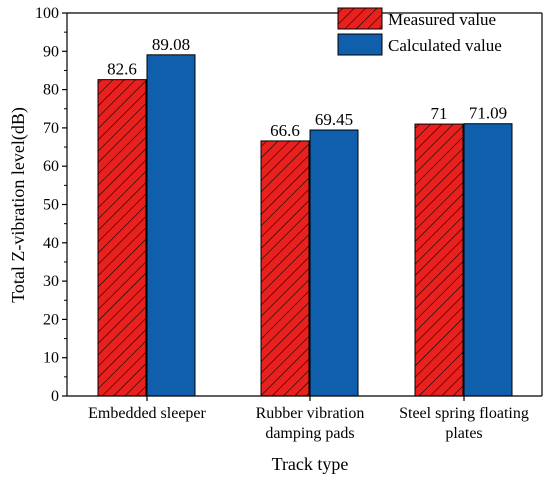 The height and width of the screenshot is (480, 550). Describe the element at coordinates (310, 464) in the screenshot. I see `x-axis-title: Track type` at that location.